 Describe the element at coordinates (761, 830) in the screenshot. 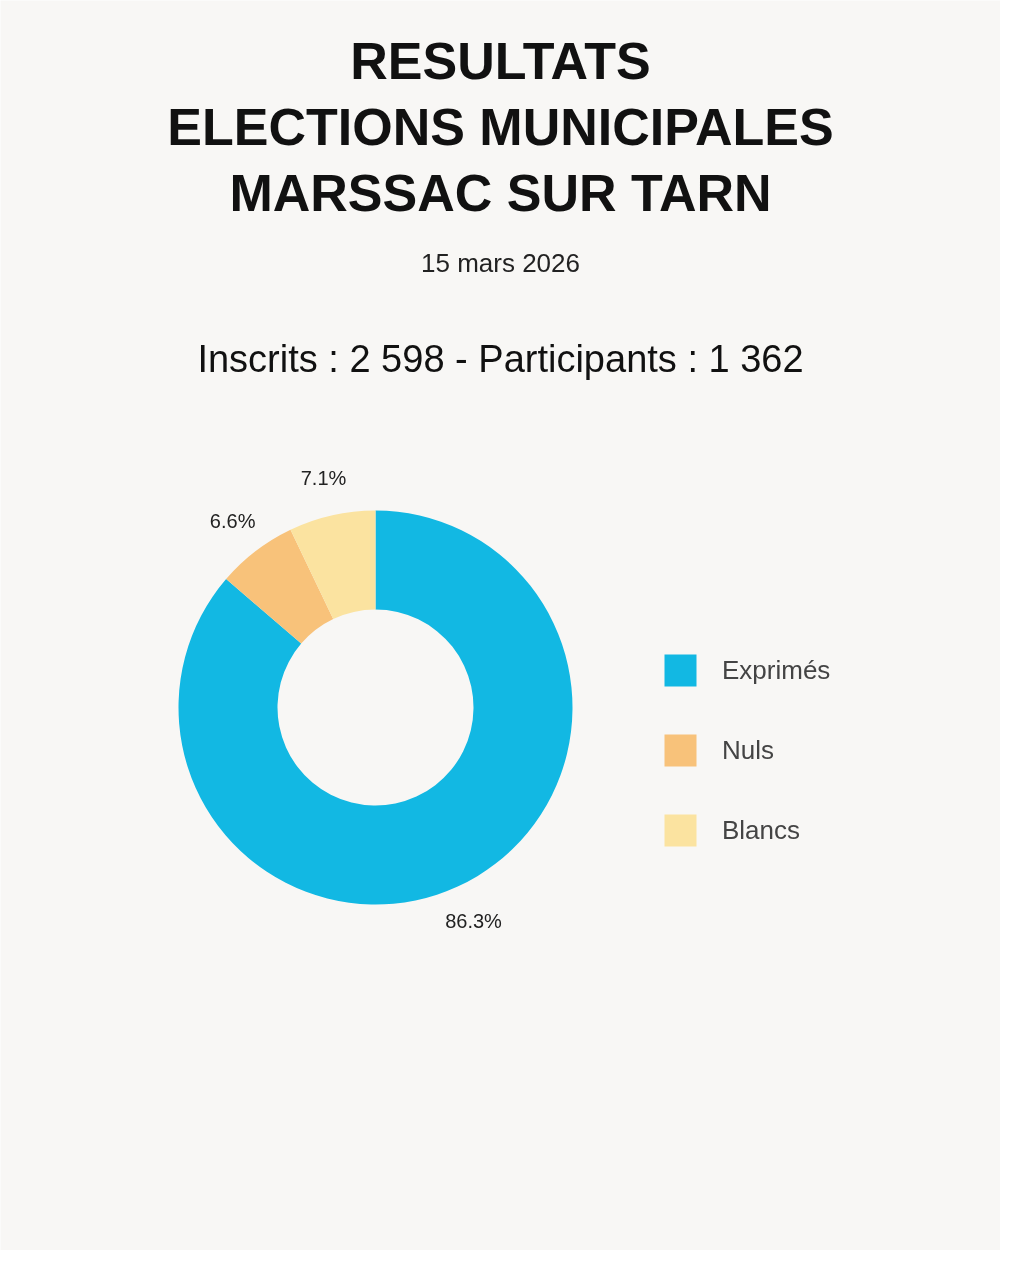

I see `legend-label: Blancs` at that location.